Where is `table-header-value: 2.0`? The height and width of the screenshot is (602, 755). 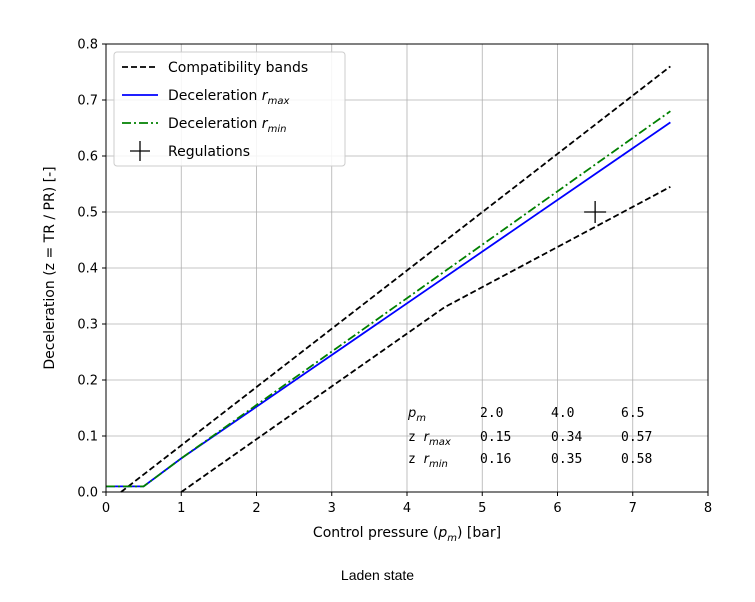 table-header-value: 2.0 is located at coordinates (491, 413).